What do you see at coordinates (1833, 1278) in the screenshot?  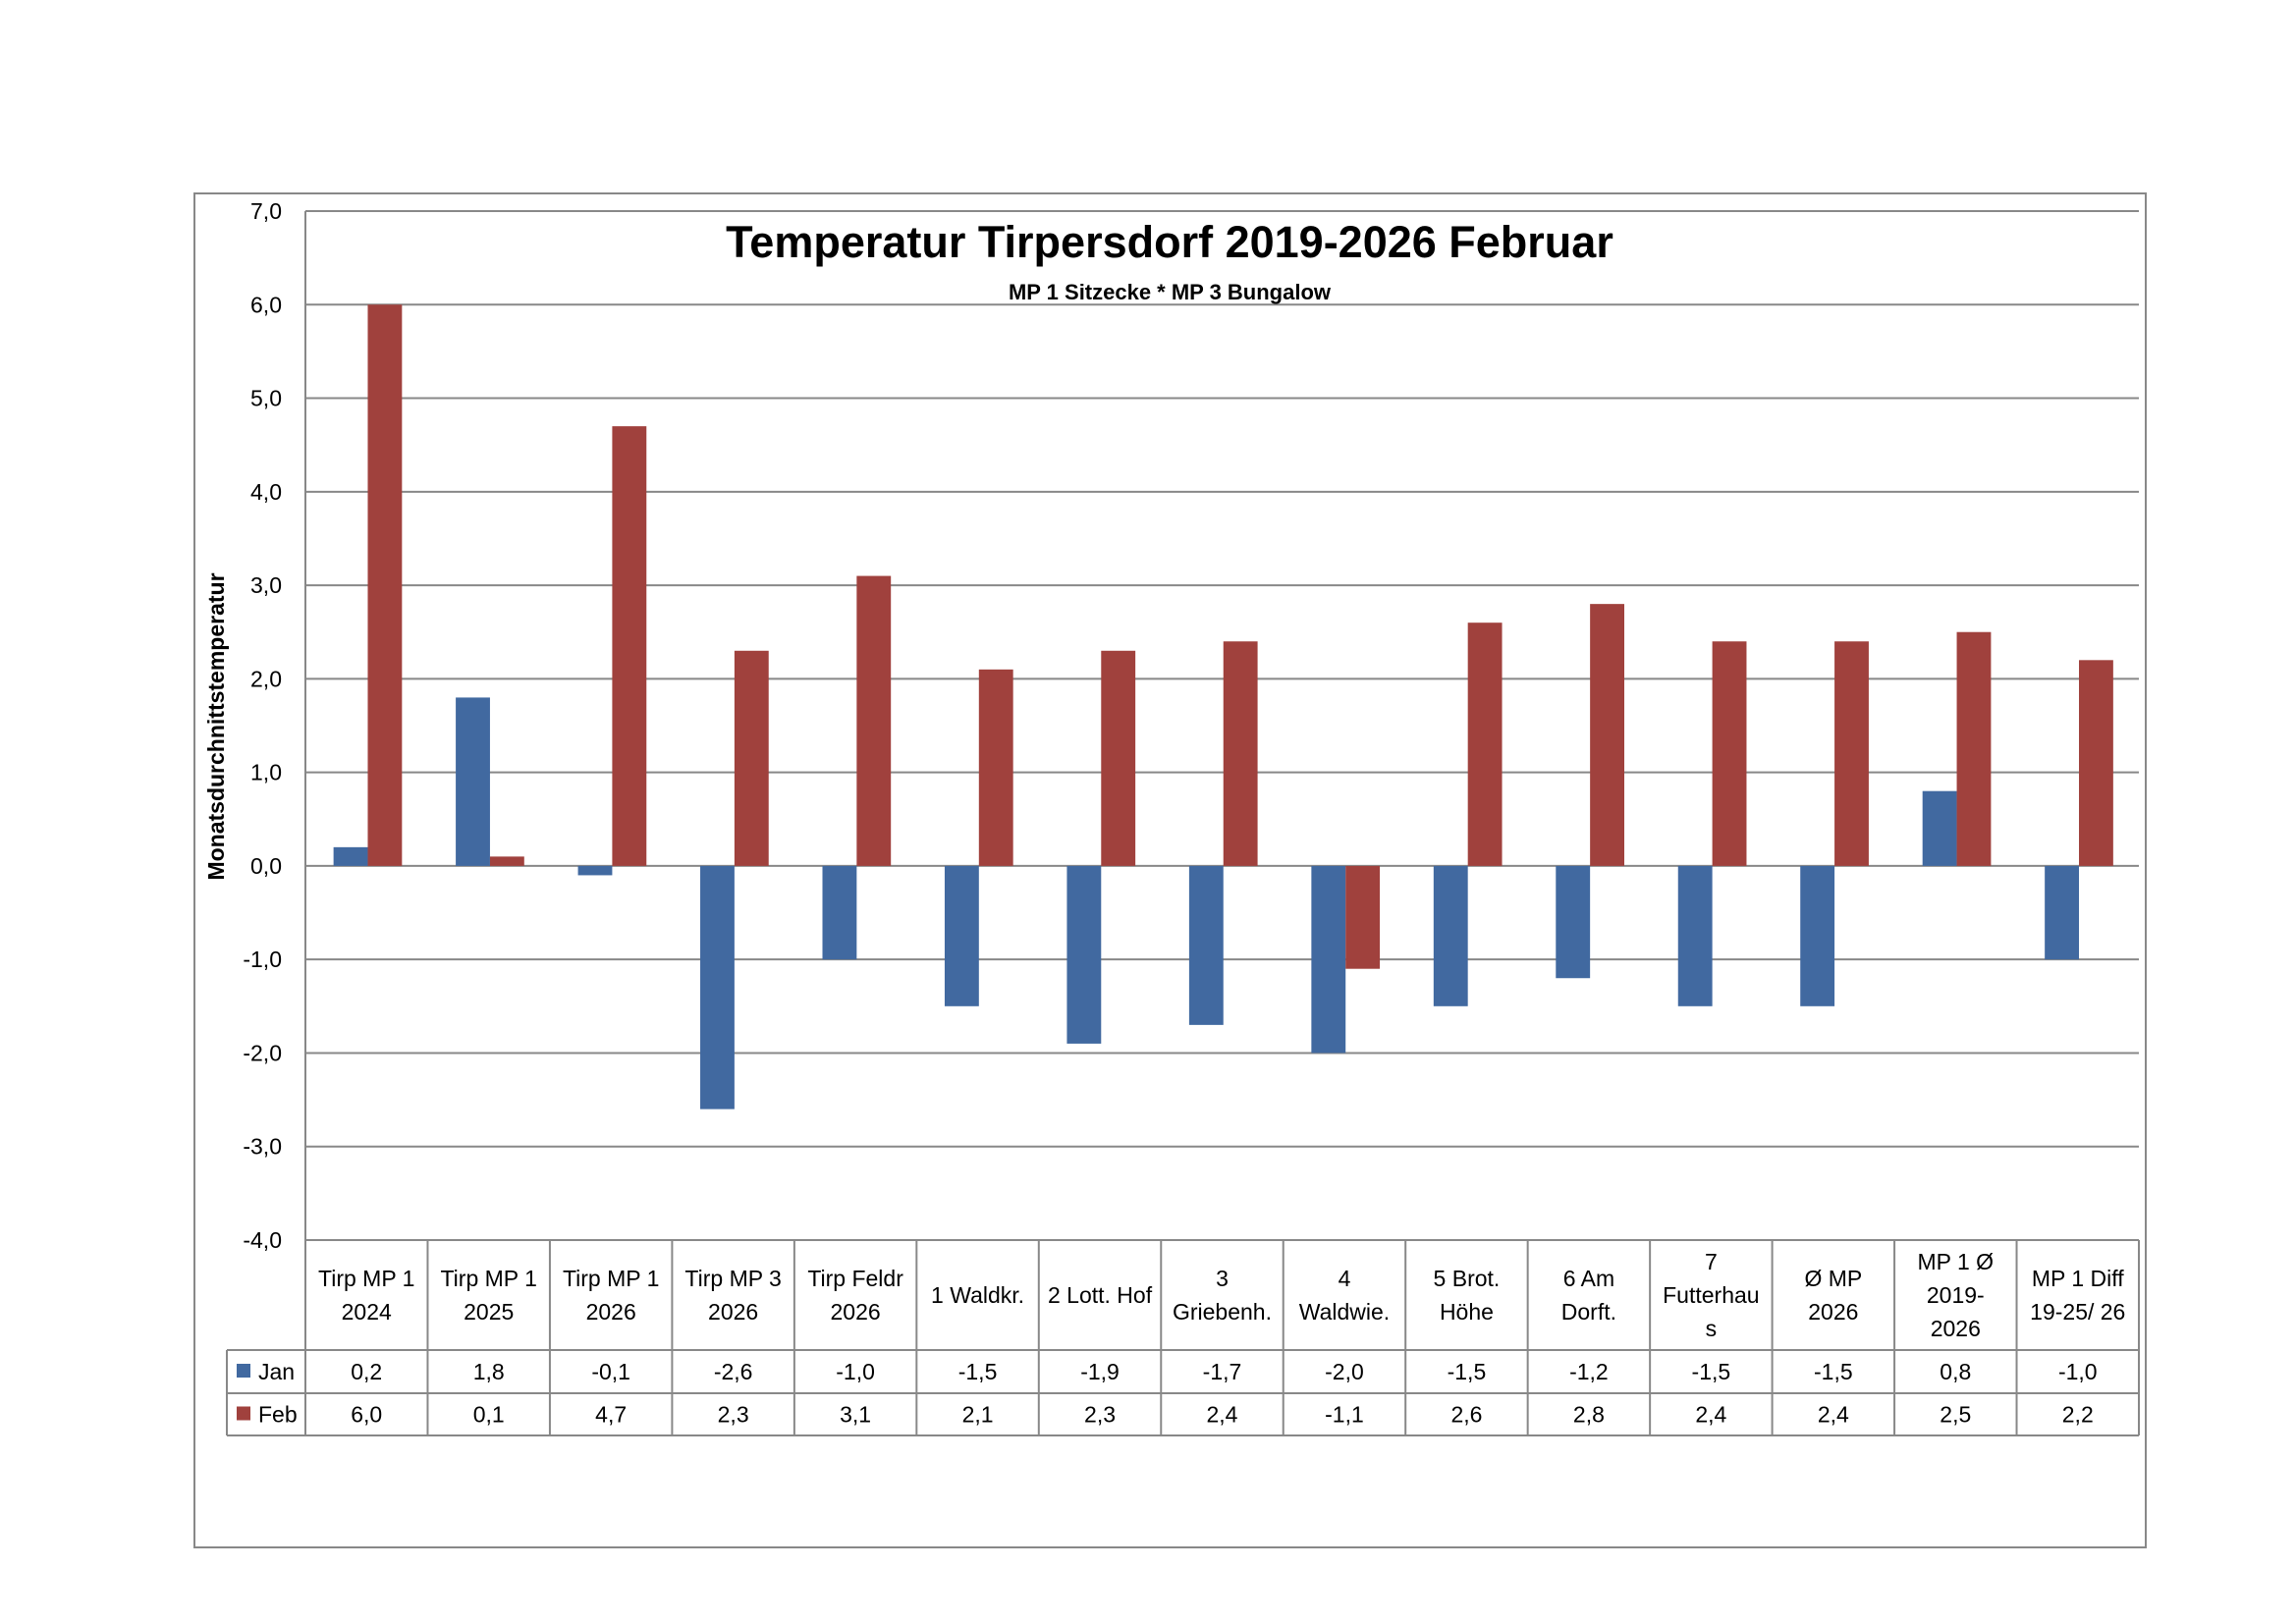 I see `category-label: Ø MP` at bounding box center [1833, 1278].